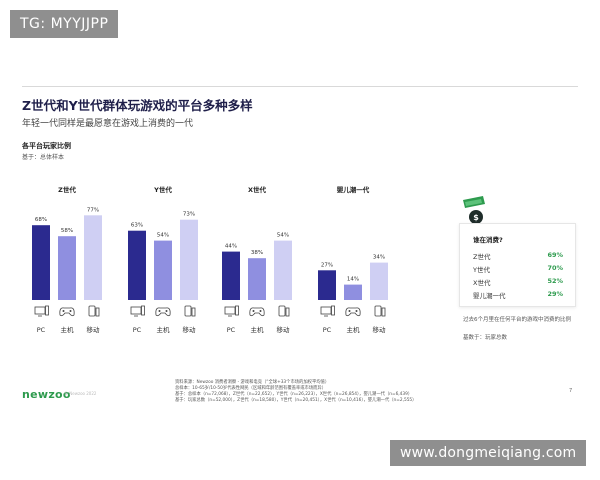 The width and height of the screenshot is (600, 480). What do you see at coordinates (80, 393) in the screenshot?
I see `logo-subtext: © Newzoo 2022` at bounding box center [80, 393].